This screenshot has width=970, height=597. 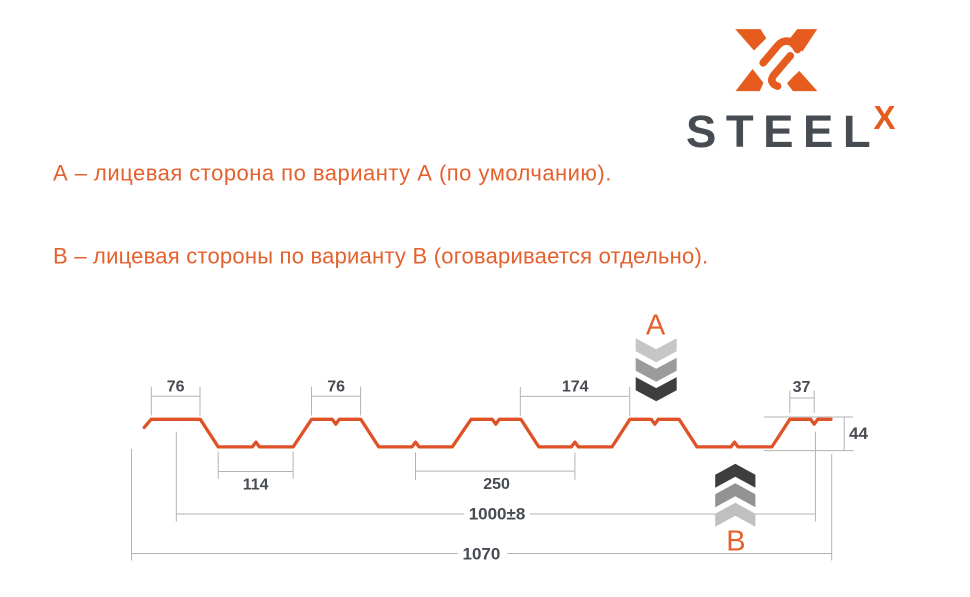 What do you see at coordinates (497, 513) in the screenshot?
I see `svg-text: 1000±8` at bounding box center [497, 513].